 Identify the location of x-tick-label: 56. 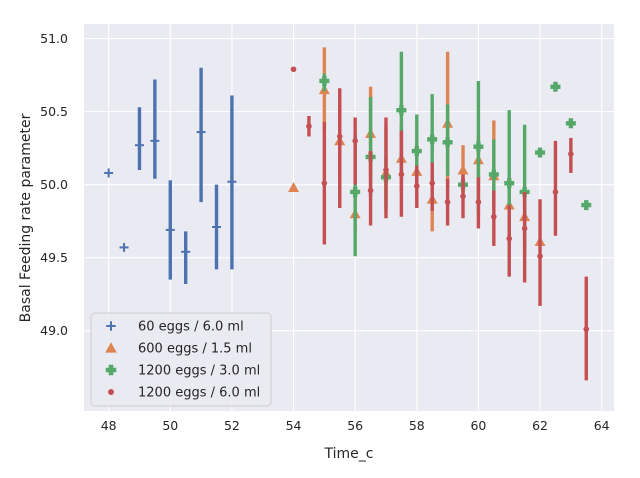
(355, 425).